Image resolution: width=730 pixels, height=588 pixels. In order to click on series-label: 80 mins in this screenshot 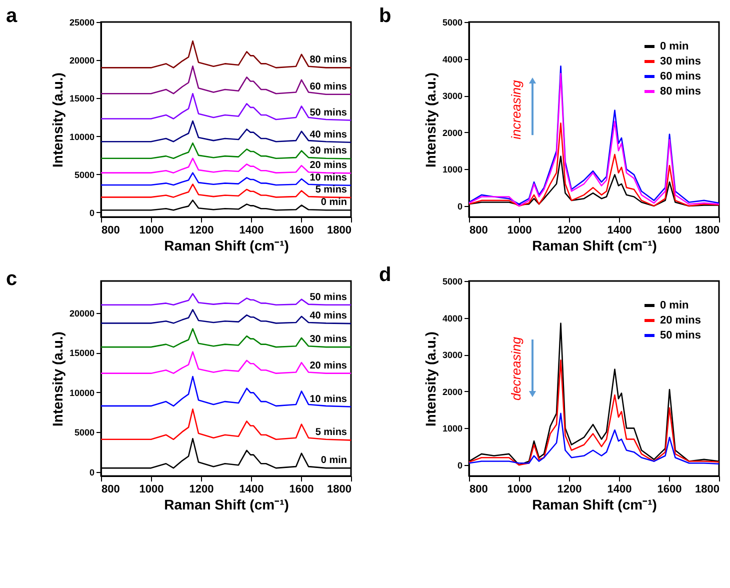, I will do `click(329, 60)`.